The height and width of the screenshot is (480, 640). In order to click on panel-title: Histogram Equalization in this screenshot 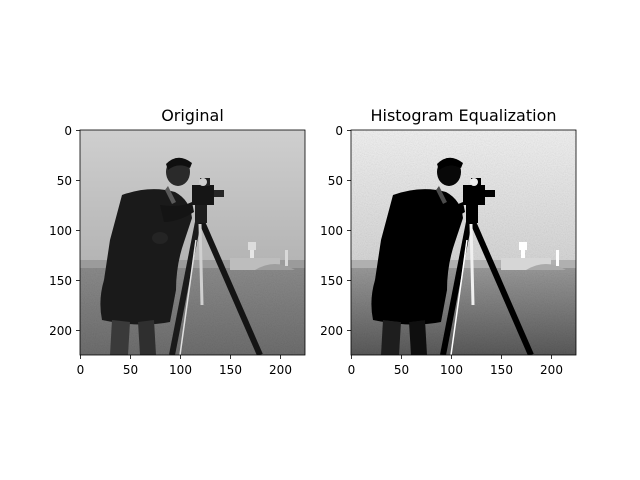, I will do `click(463, 115)`.